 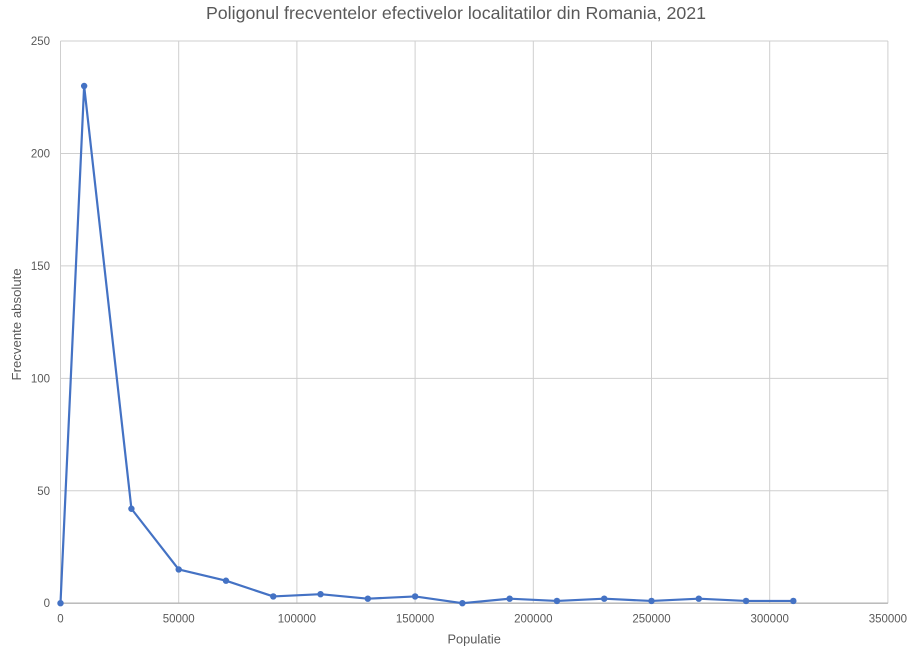 I want to click on svg-text: 250, so click(x=40, y=42).